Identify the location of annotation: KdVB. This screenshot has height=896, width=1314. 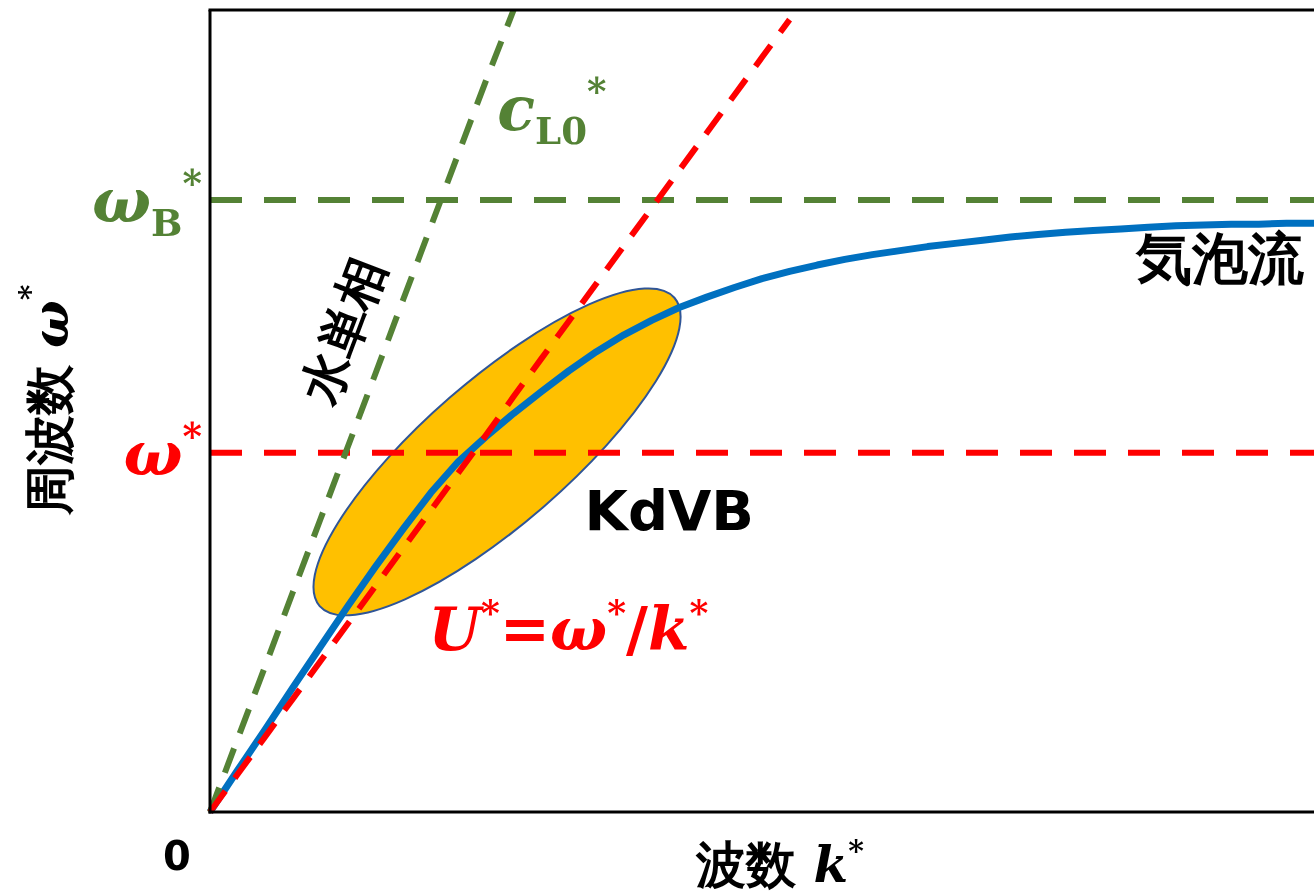
(669, 510).